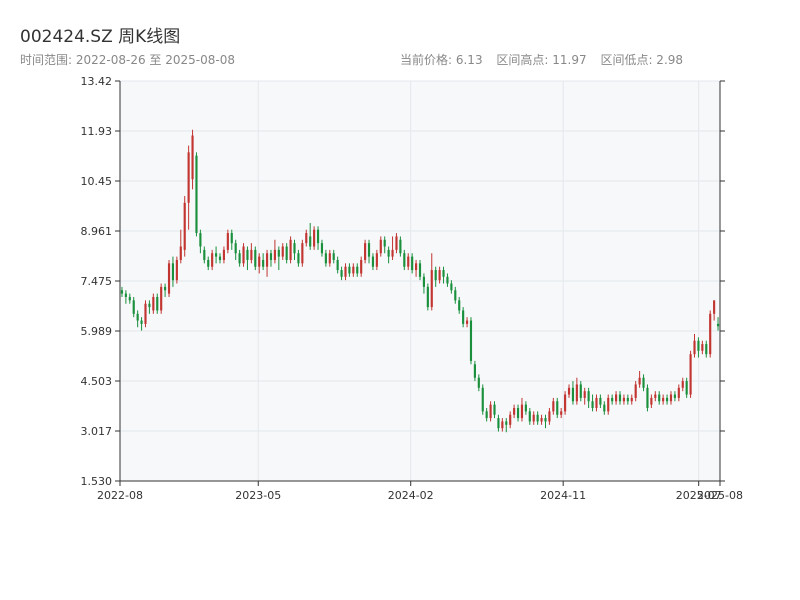 The height and width of the screenshot is (600, 800). Describe the element at coordinates (120, 495) in the screenshot. I see `x-tick-label: 2022-08` at that location.